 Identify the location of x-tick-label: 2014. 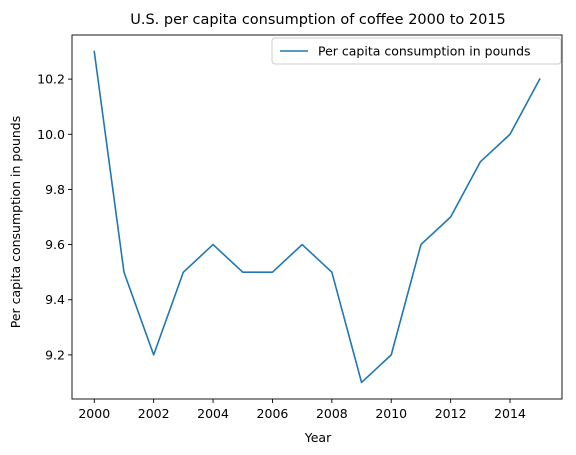
(510, 413).